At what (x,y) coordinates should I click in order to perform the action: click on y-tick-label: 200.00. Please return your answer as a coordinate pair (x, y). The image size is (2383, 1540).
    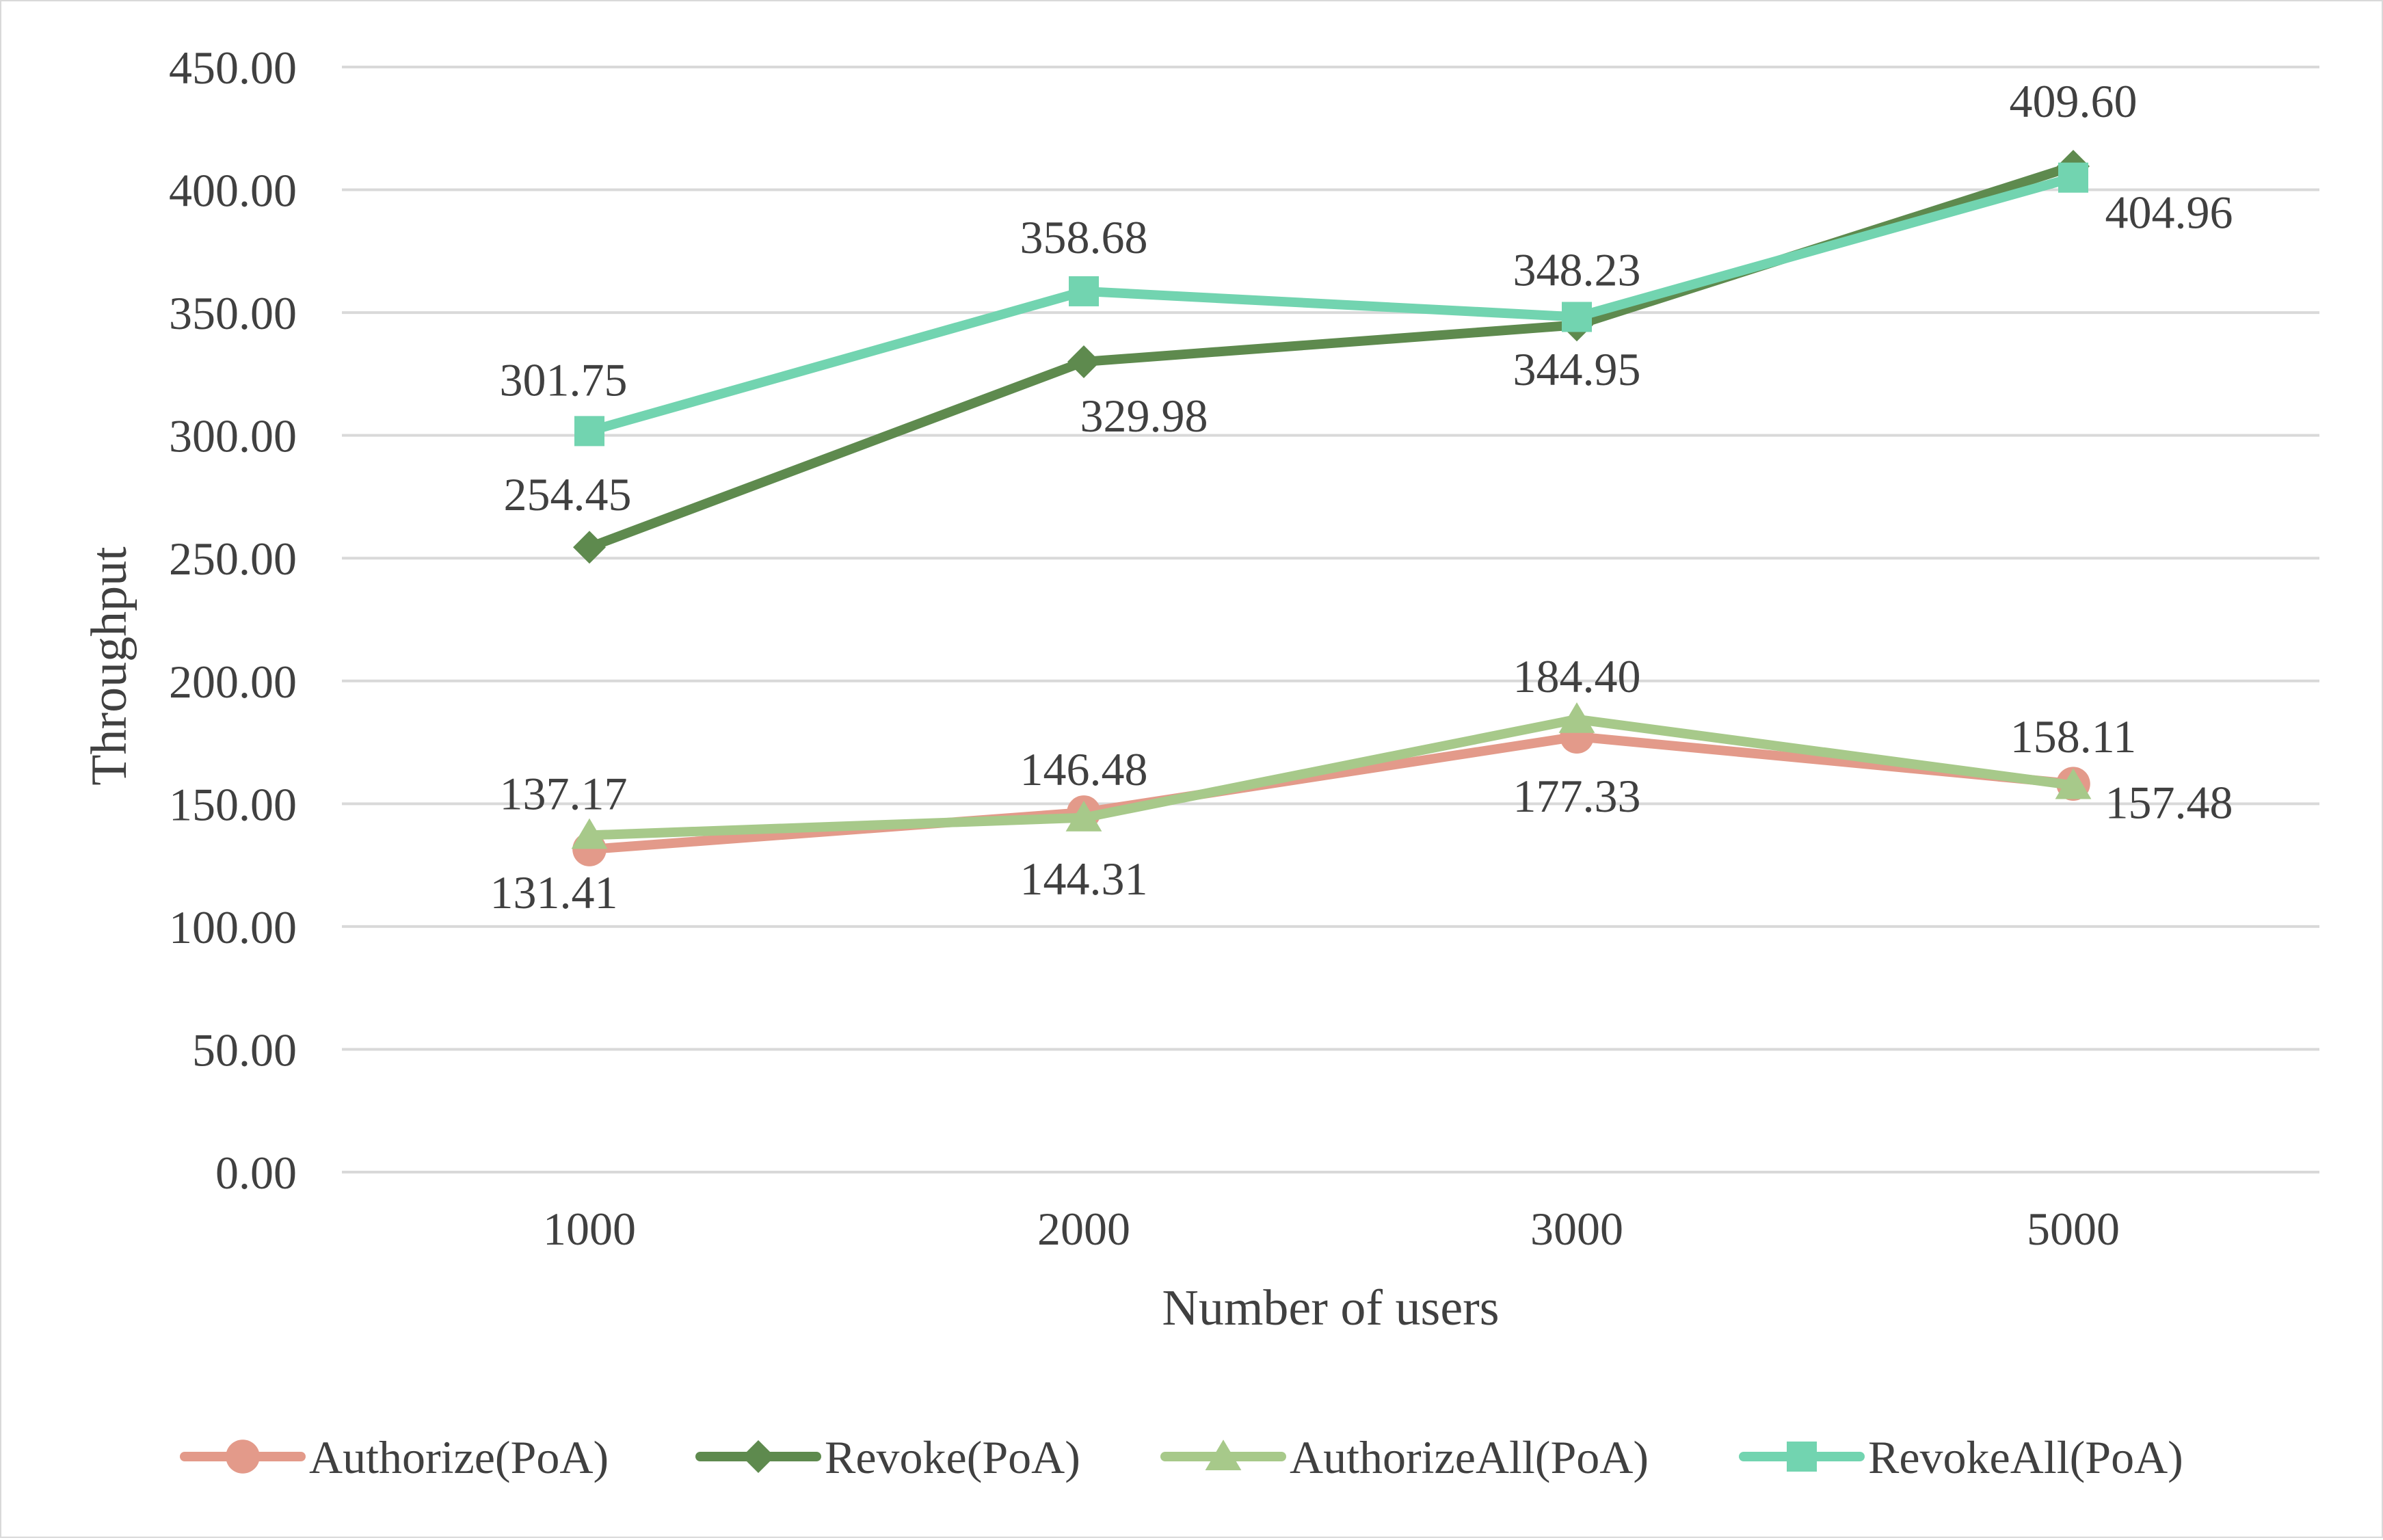
    Looking at the image, I should click on (233, 682).